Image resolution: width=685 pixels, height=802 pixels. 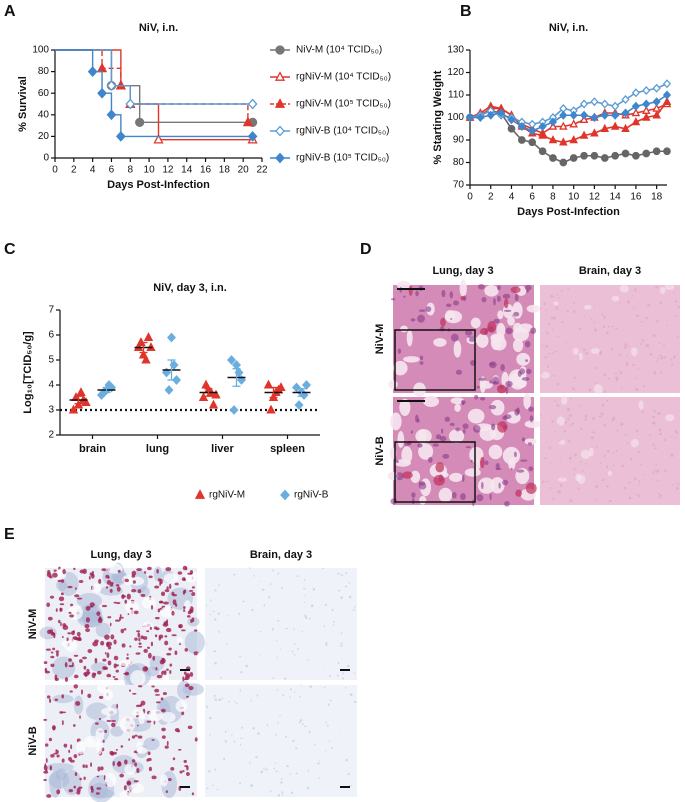 What do you see at coordinates (206, 170) in the screenshot?
I see `x-tick-label: 16` at bounding box center [206, 170].